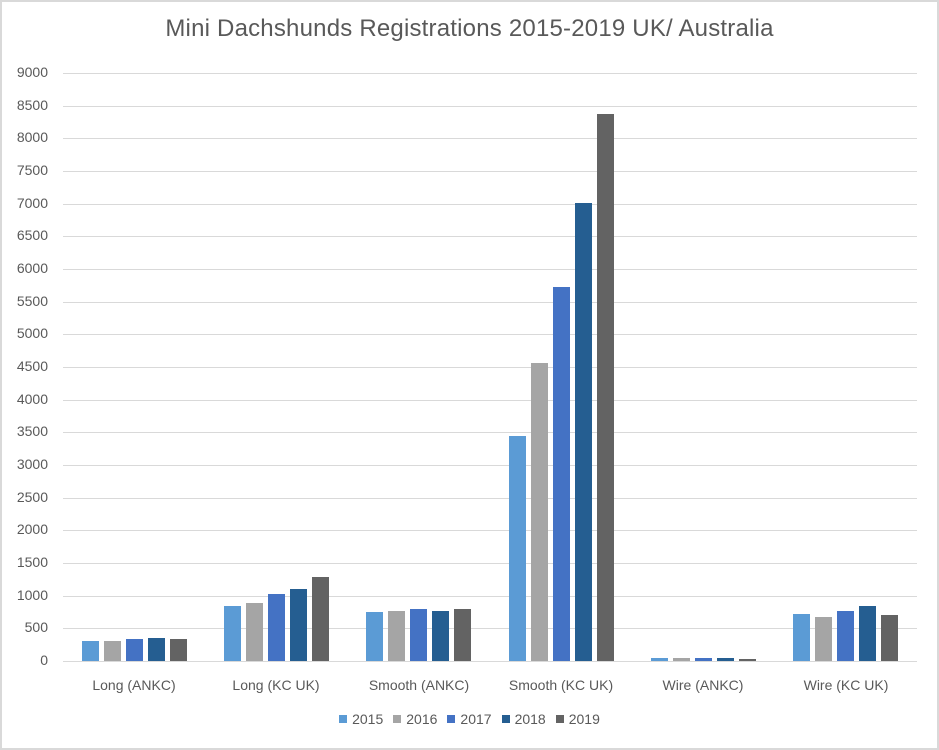 The image size is (939, 750). I want to click on y-tick-label: 1000, so click(32, 595).